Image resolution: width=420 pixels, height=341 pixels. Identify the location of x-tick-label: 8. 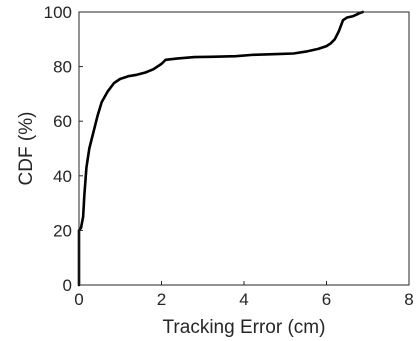
(408, 299).